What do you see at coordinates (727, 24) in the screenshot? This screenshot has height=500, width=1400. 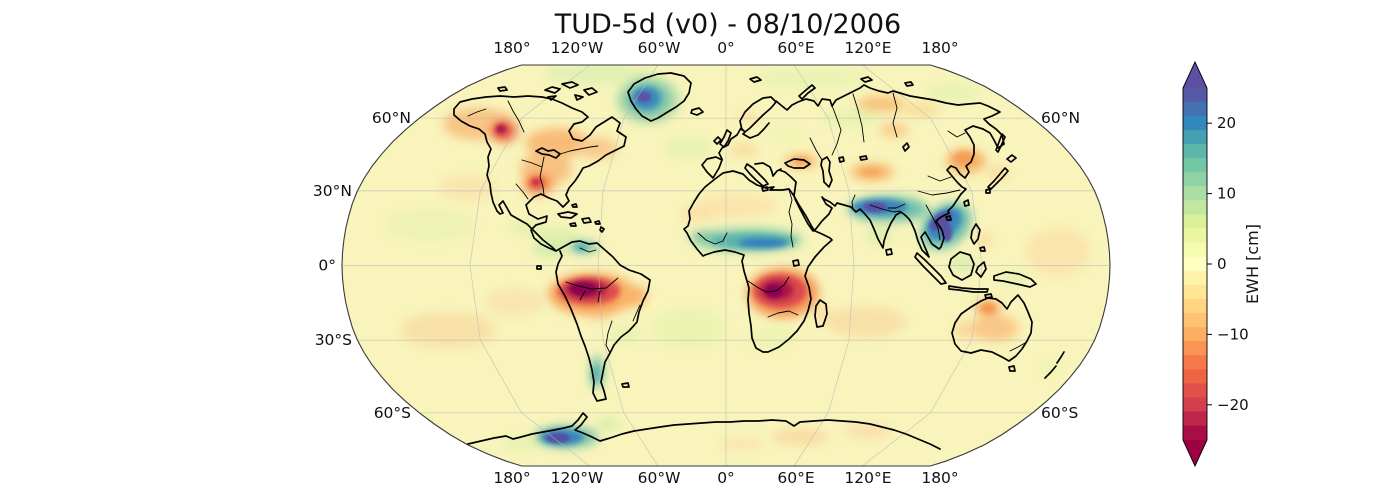 I see `figure-title: TUD-5d (v0) - 08/10/2006` at bounding box center [727, 24].